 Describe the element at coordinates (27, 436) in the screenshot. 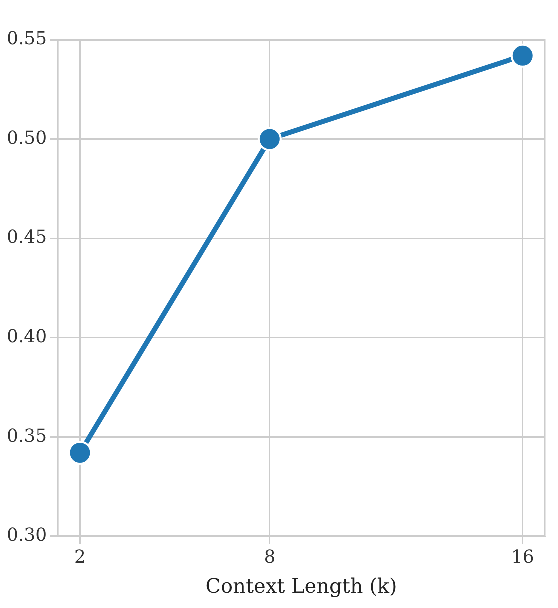

I see `y-tick-label: 0.35` at that location.